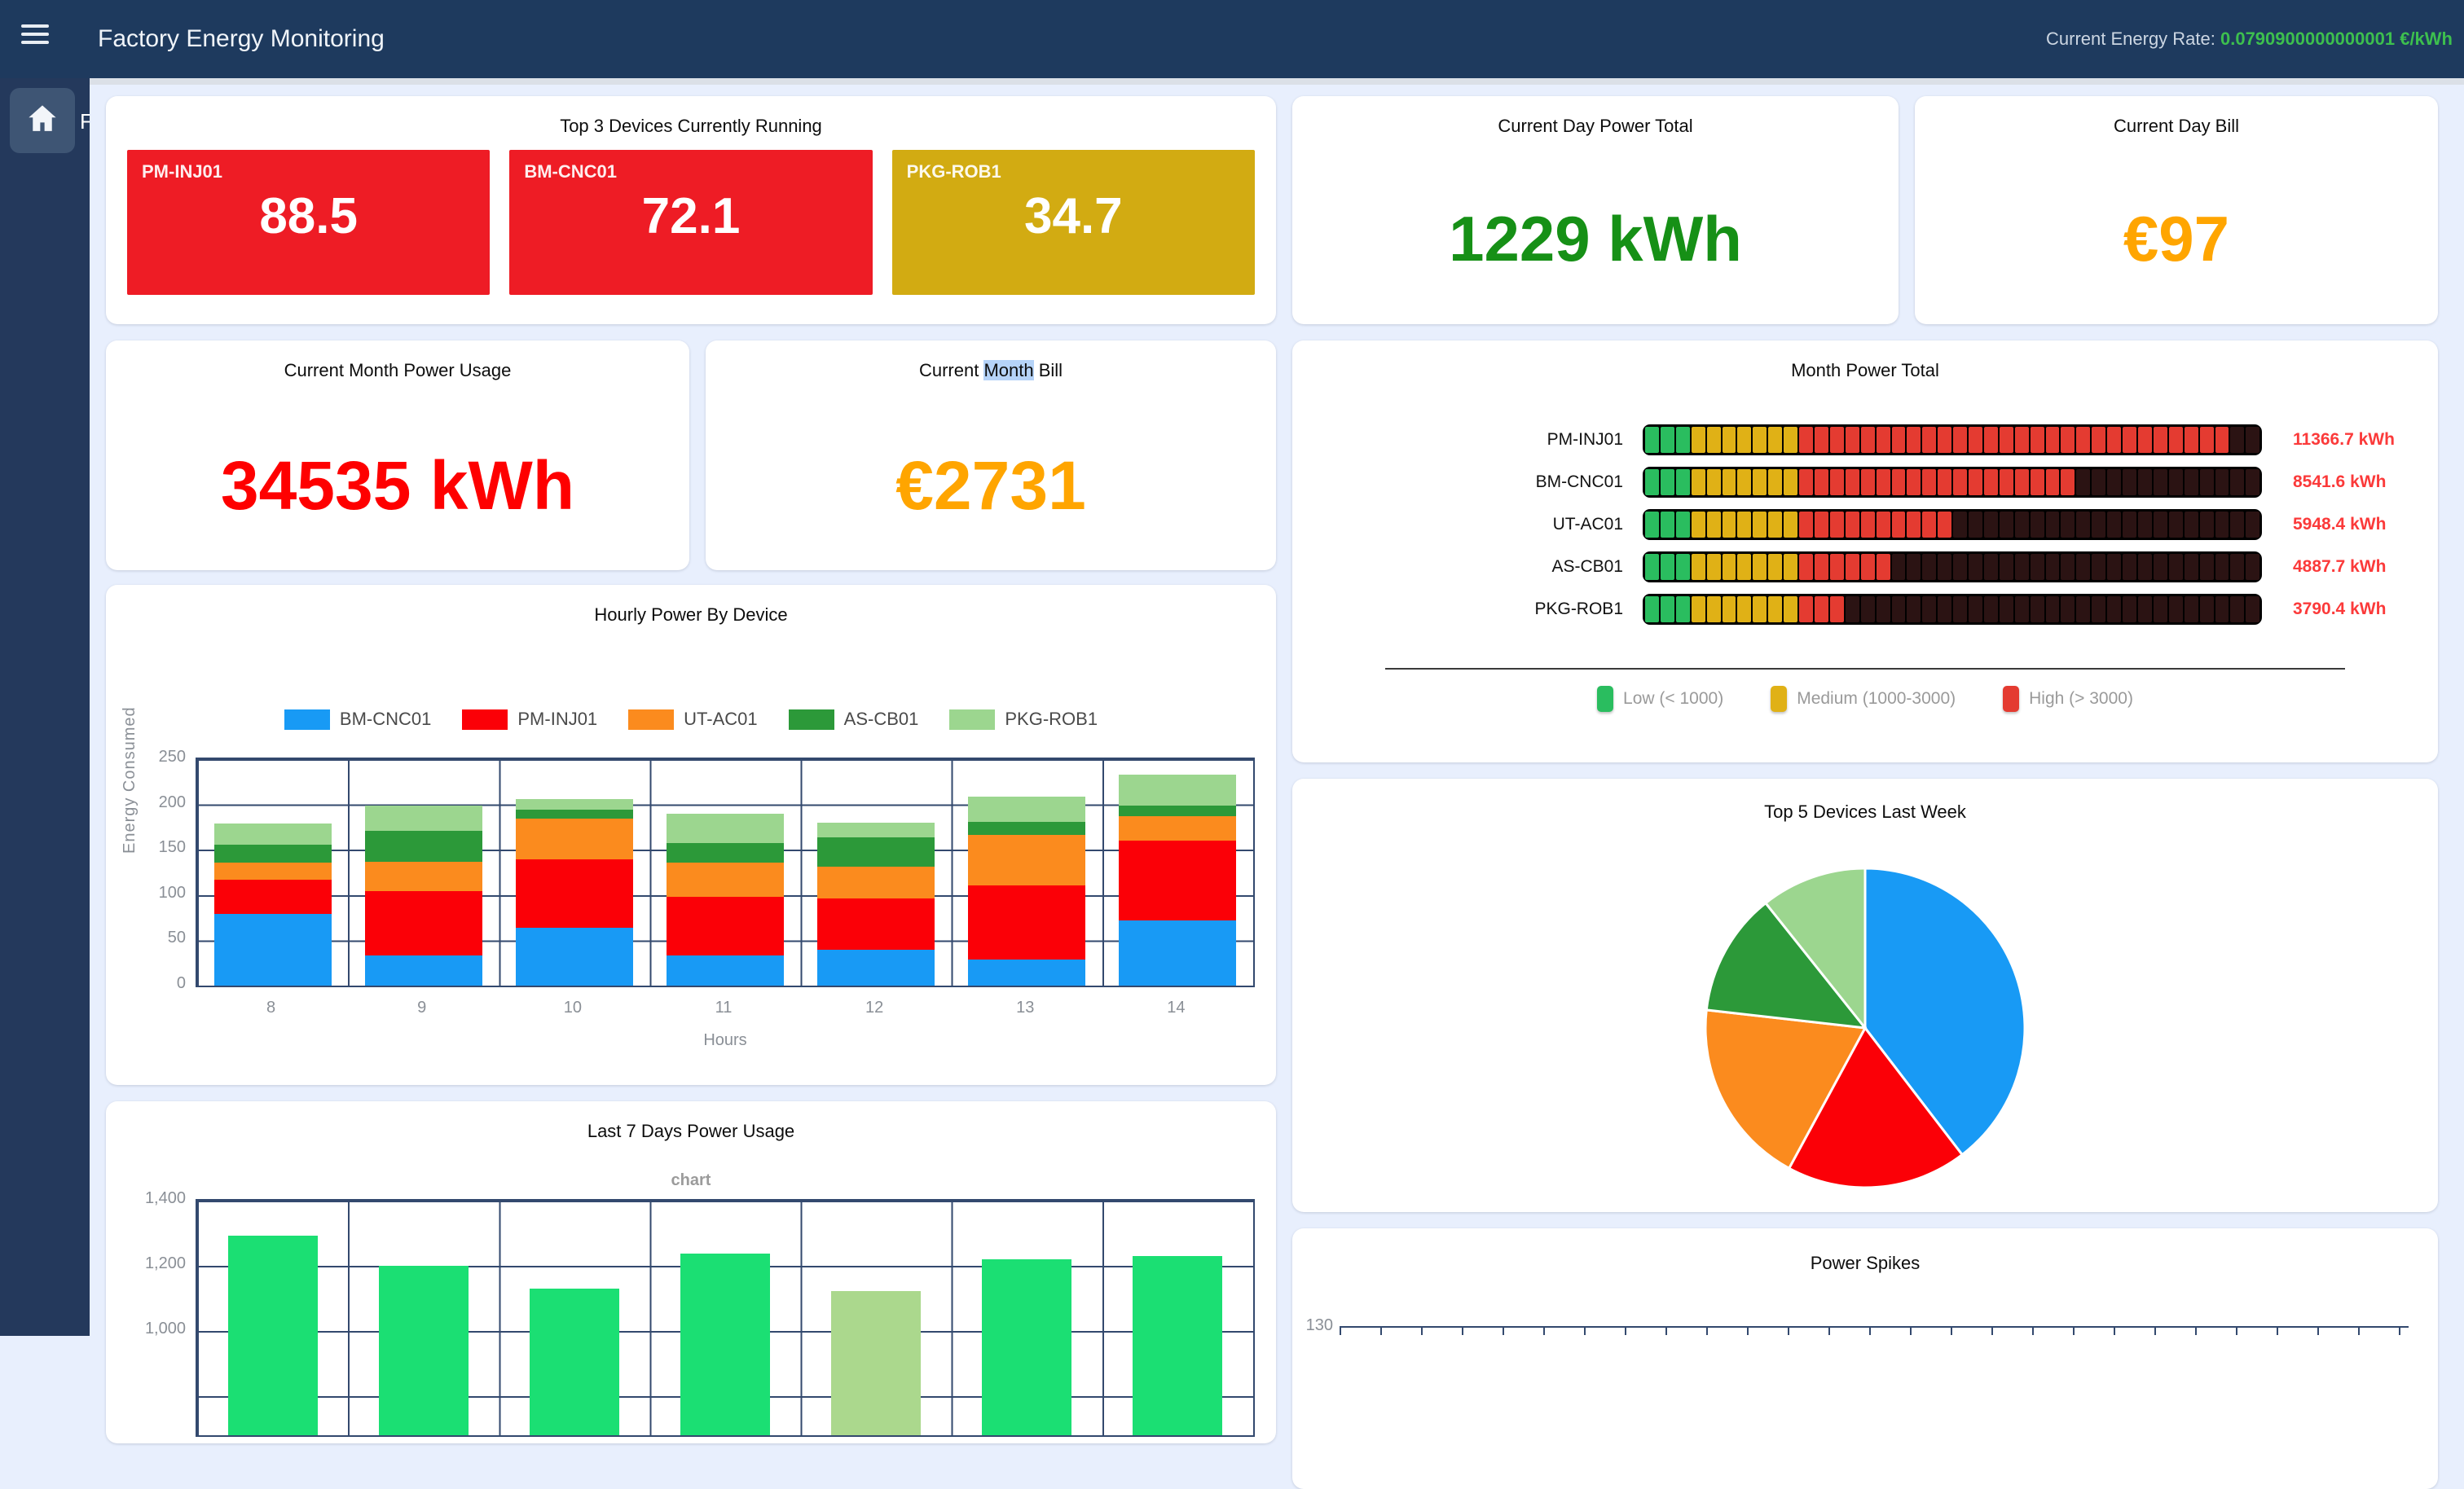 The width and height of the screenshot is (2464, 1489). I want to click on y-tick: 100, so click(172, 892).